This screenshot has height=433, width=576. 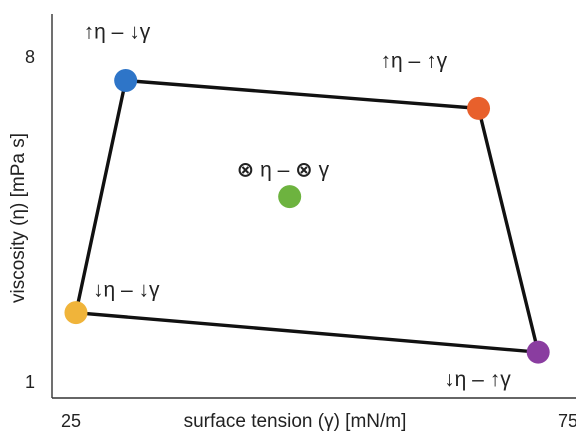 What do you see at coordinates (479, 108) in the screenshot?
I see `data-point-high-eta-high-gamma` at bounding box center [479, 108].